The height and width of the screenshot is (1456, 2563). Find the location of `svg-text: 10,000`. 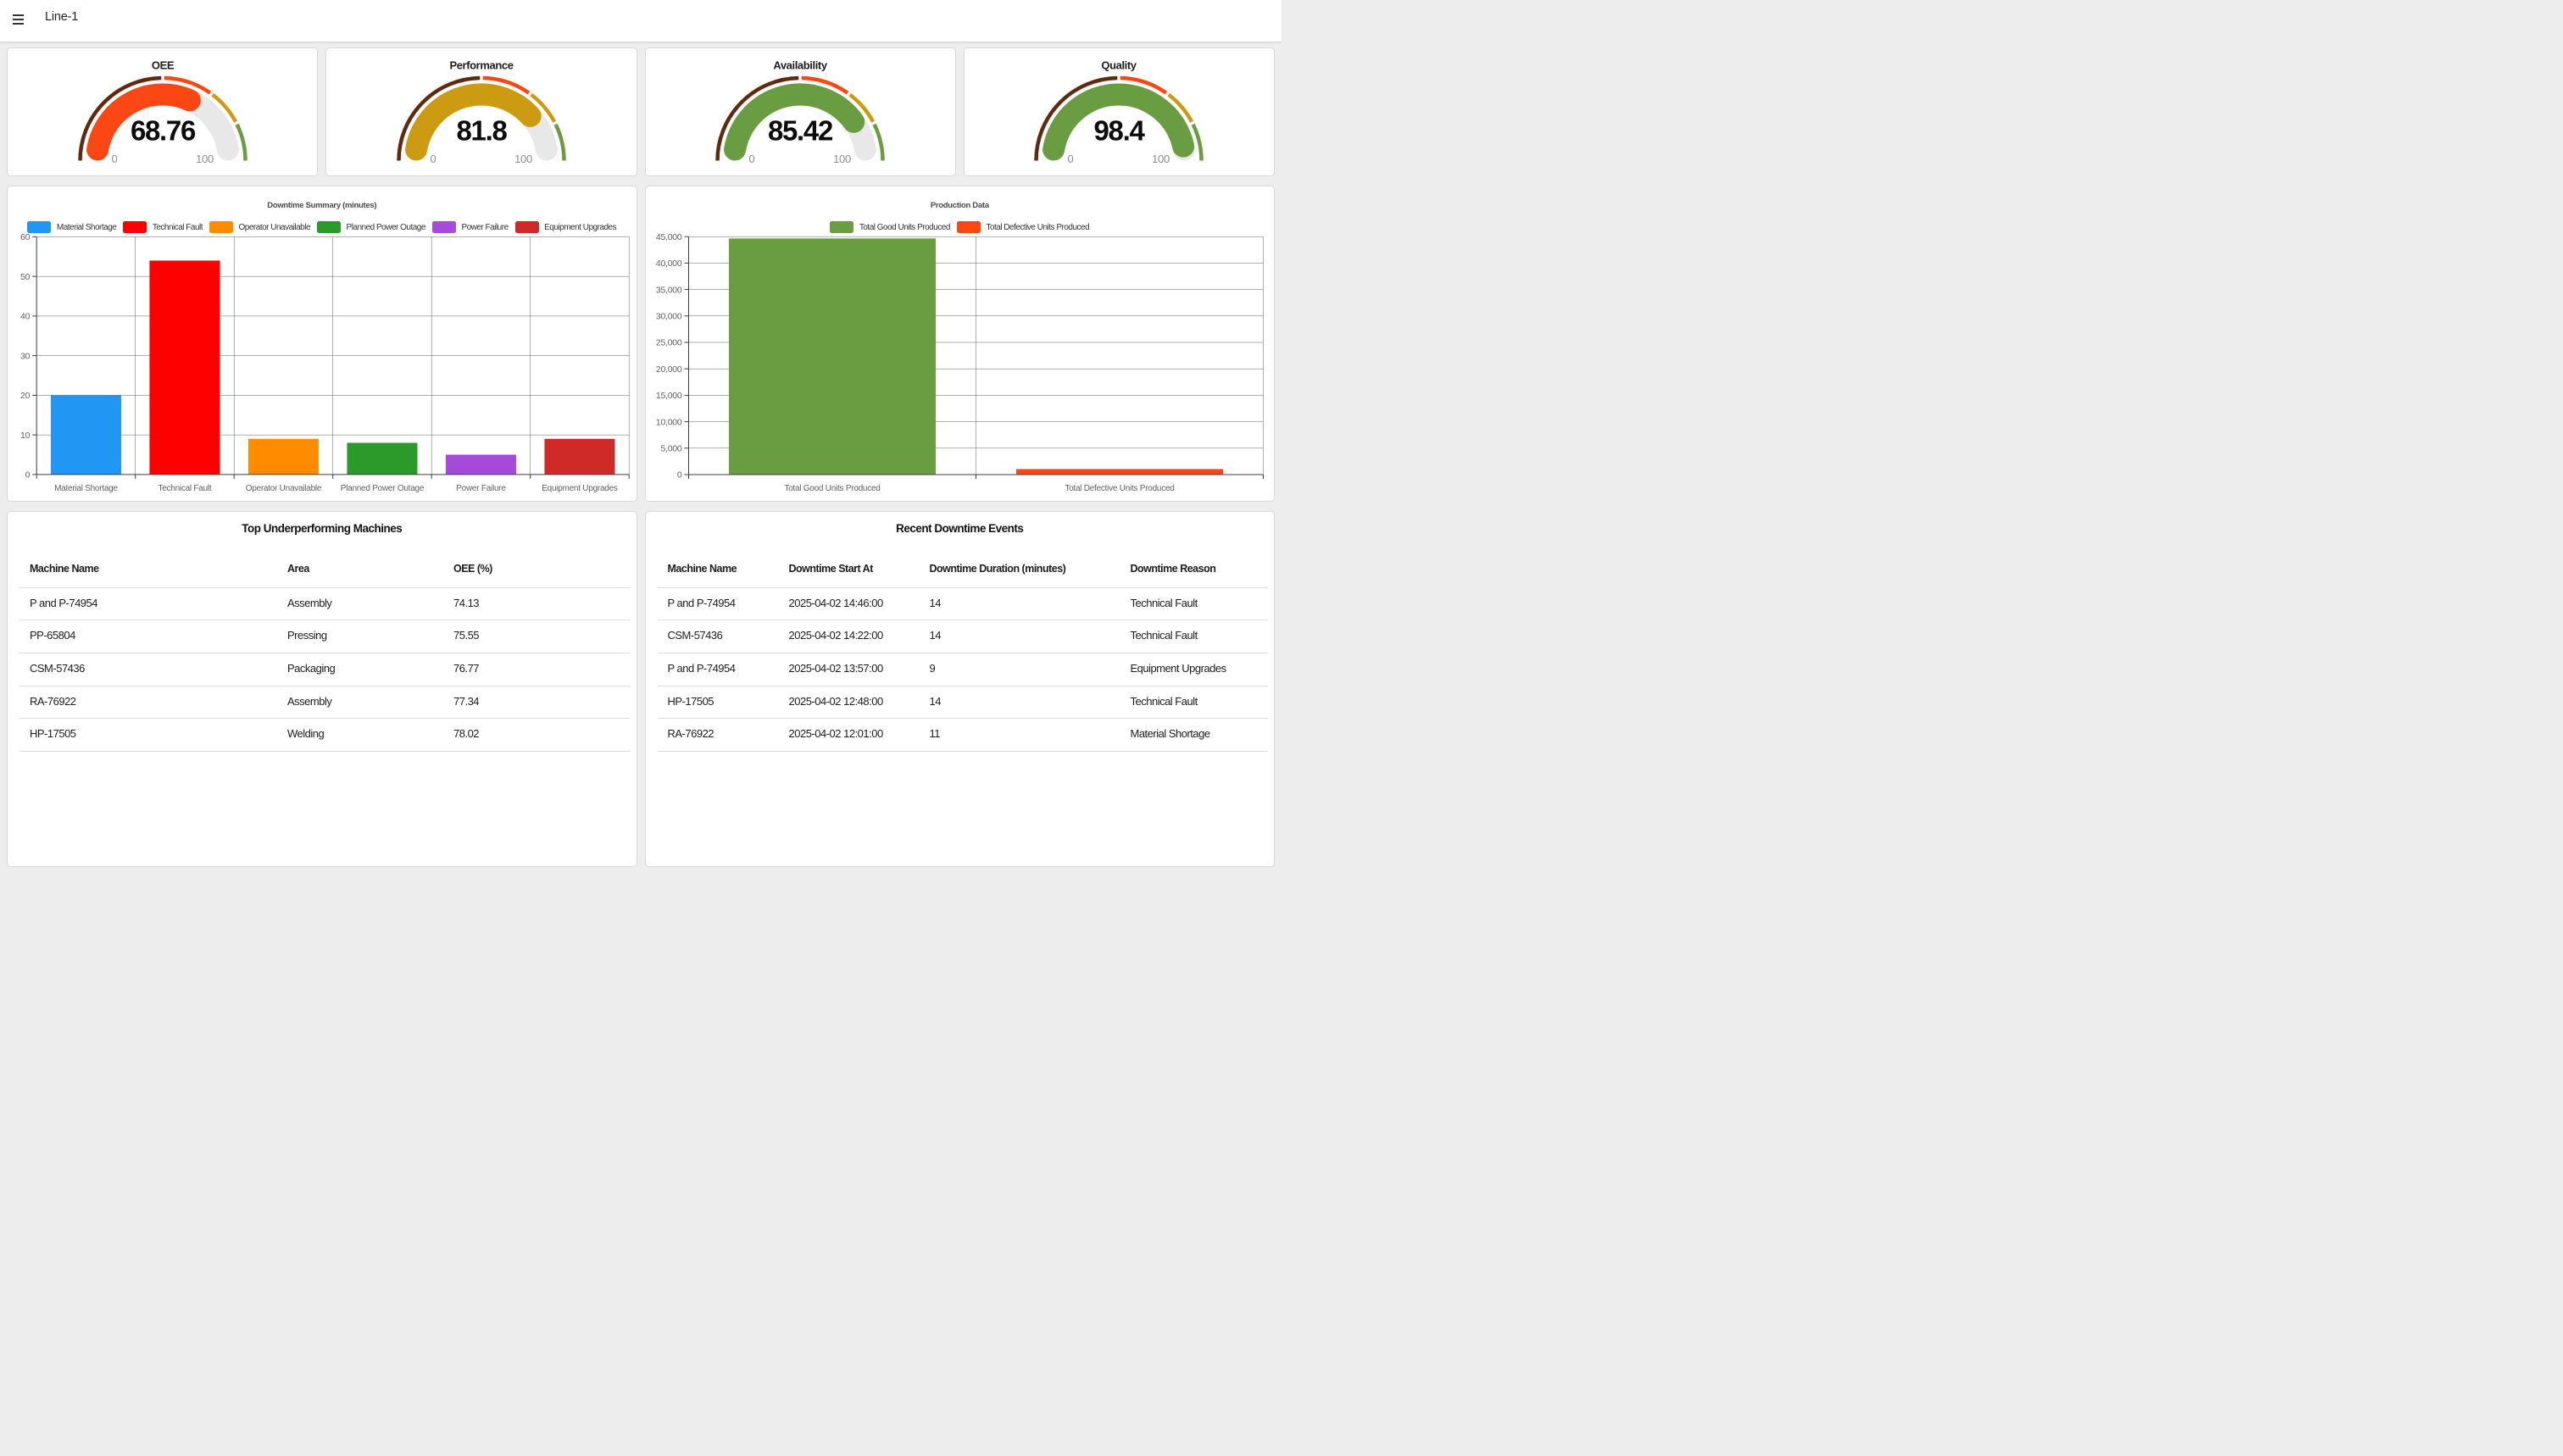

svg-text: 10,000 is located at coordinates (668, 422).